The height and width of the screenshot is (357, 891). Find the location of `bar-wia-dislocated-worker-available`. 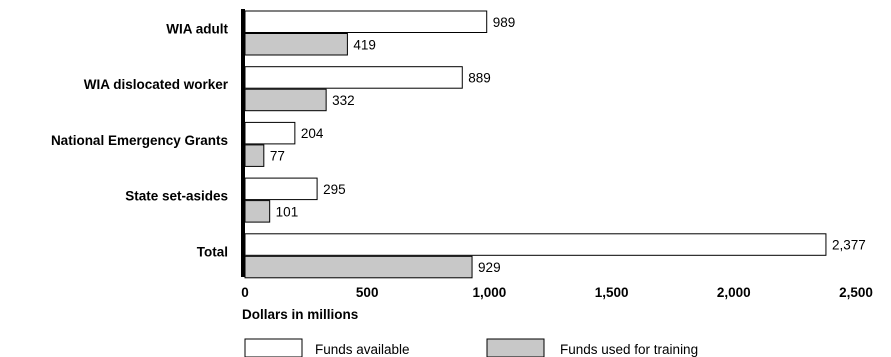

bar-wia-dislocated-worker-available is located at coordinates (353, 77).